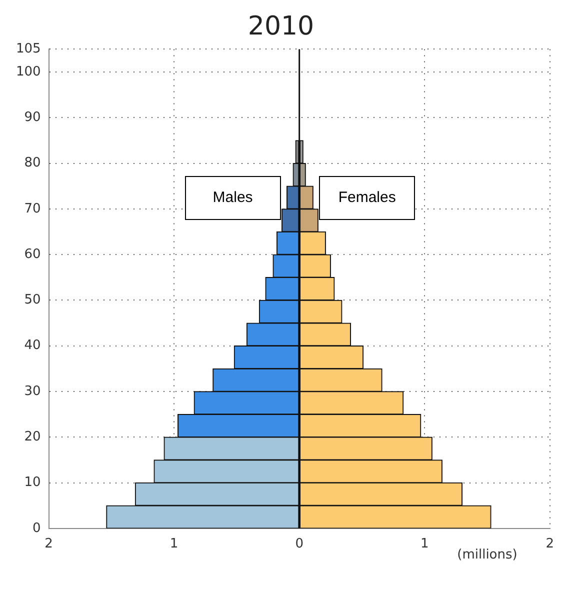 The width and height of the screenshot is (570, 590). Describe the element at coordinates (32, 391) in the screenshot. I see `y-tick-label: 30` at that location.